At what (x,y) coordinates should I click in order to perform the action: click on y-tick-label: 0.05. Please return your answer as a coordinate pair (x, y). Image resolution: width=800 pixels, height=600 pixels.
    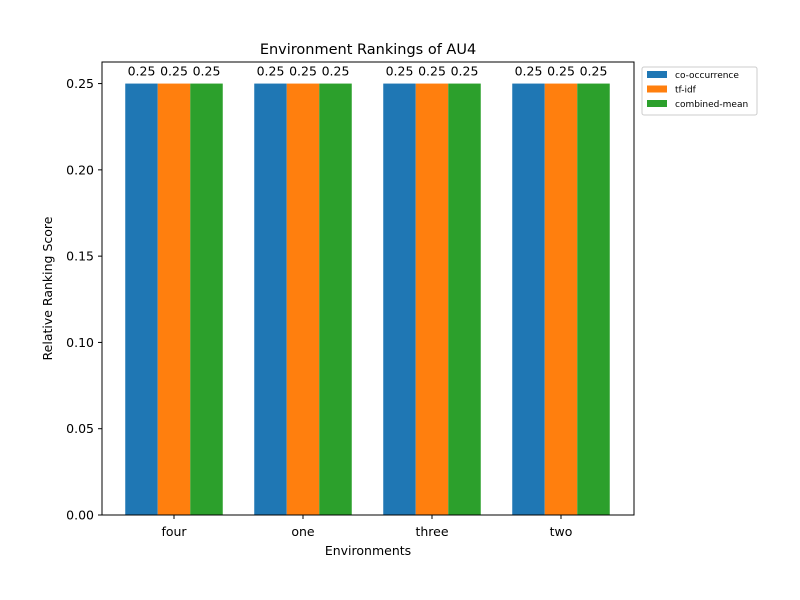
    Looking at the image, I should click on (80, 428).